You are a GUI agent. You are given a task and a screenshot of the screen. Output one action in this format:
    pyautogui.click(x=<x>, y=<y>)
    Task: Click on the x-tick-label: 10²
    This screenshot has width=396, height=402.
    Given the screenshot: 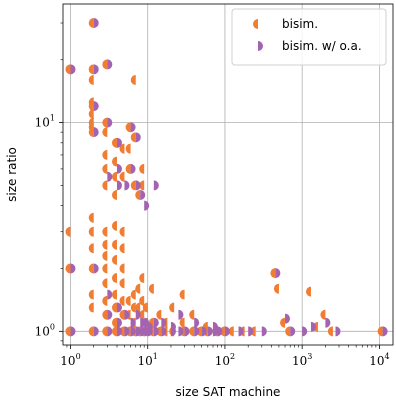 What is the action you would take?
    pyautogui.click(x=225, y=360)
    